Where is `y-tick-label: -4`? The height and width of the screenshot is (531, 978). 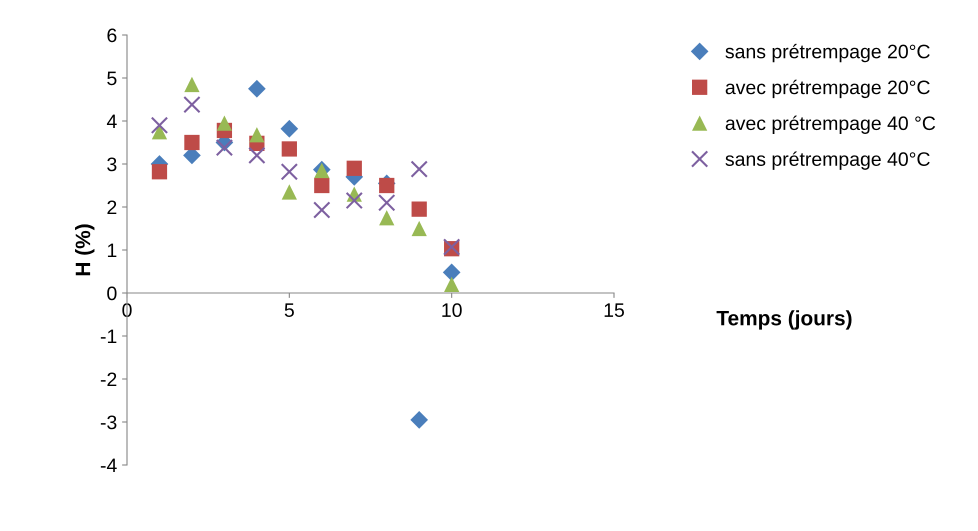 y-tick-label: -4 is located at coordinates (108, 465).